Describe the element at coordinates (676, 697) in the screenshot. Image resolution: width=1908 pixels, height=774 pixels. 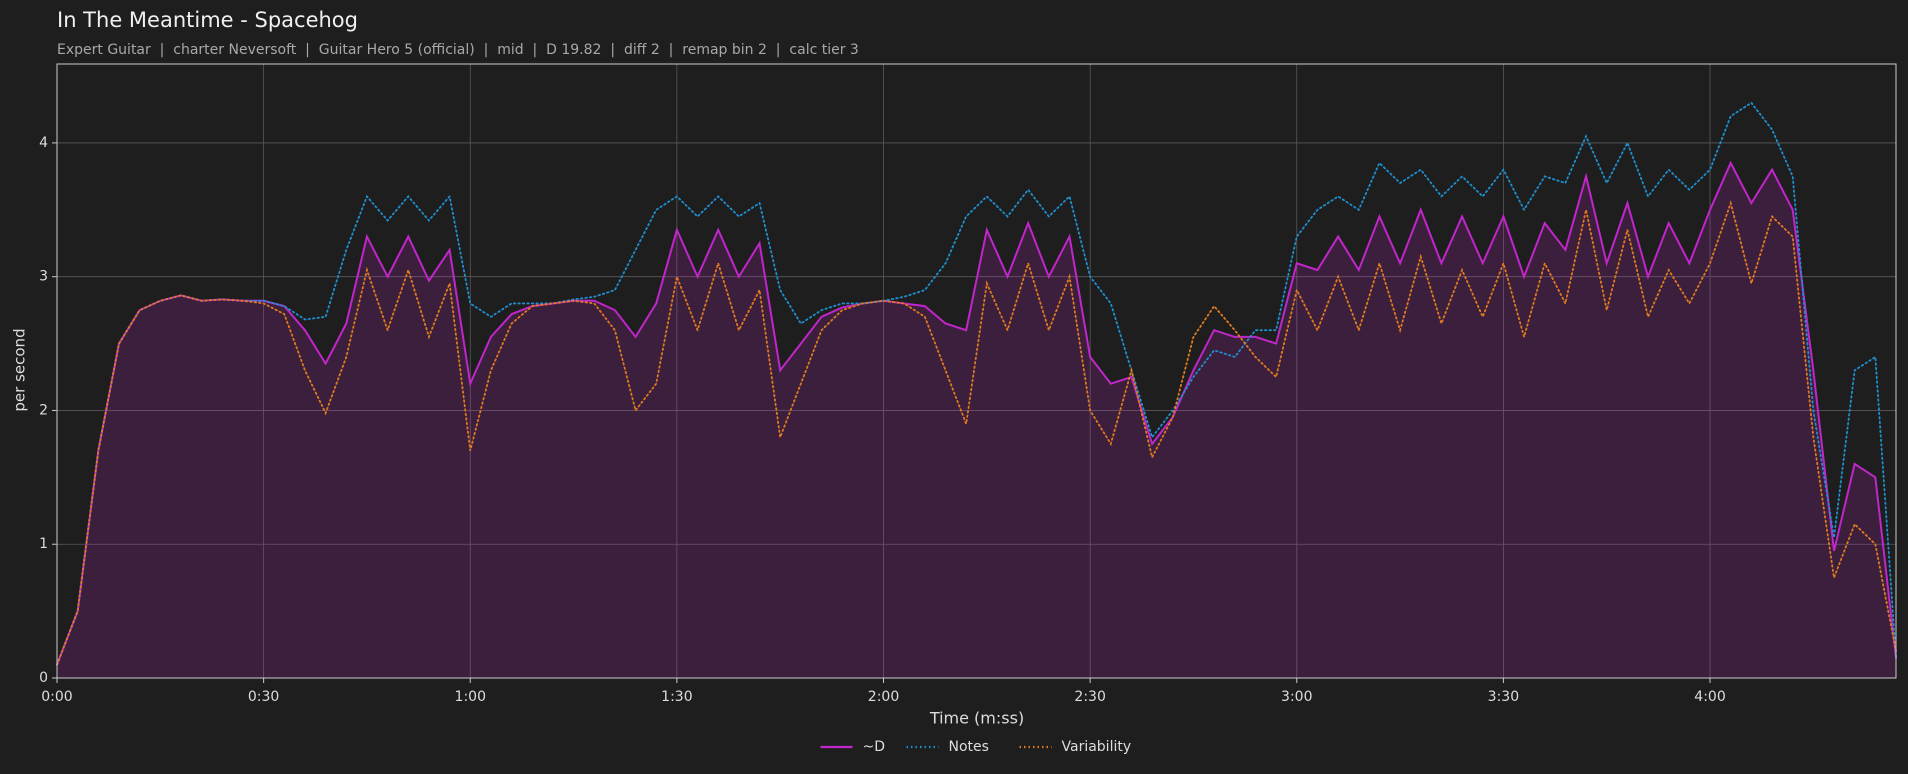
I see `x-tick-label: 1:30` at that location.